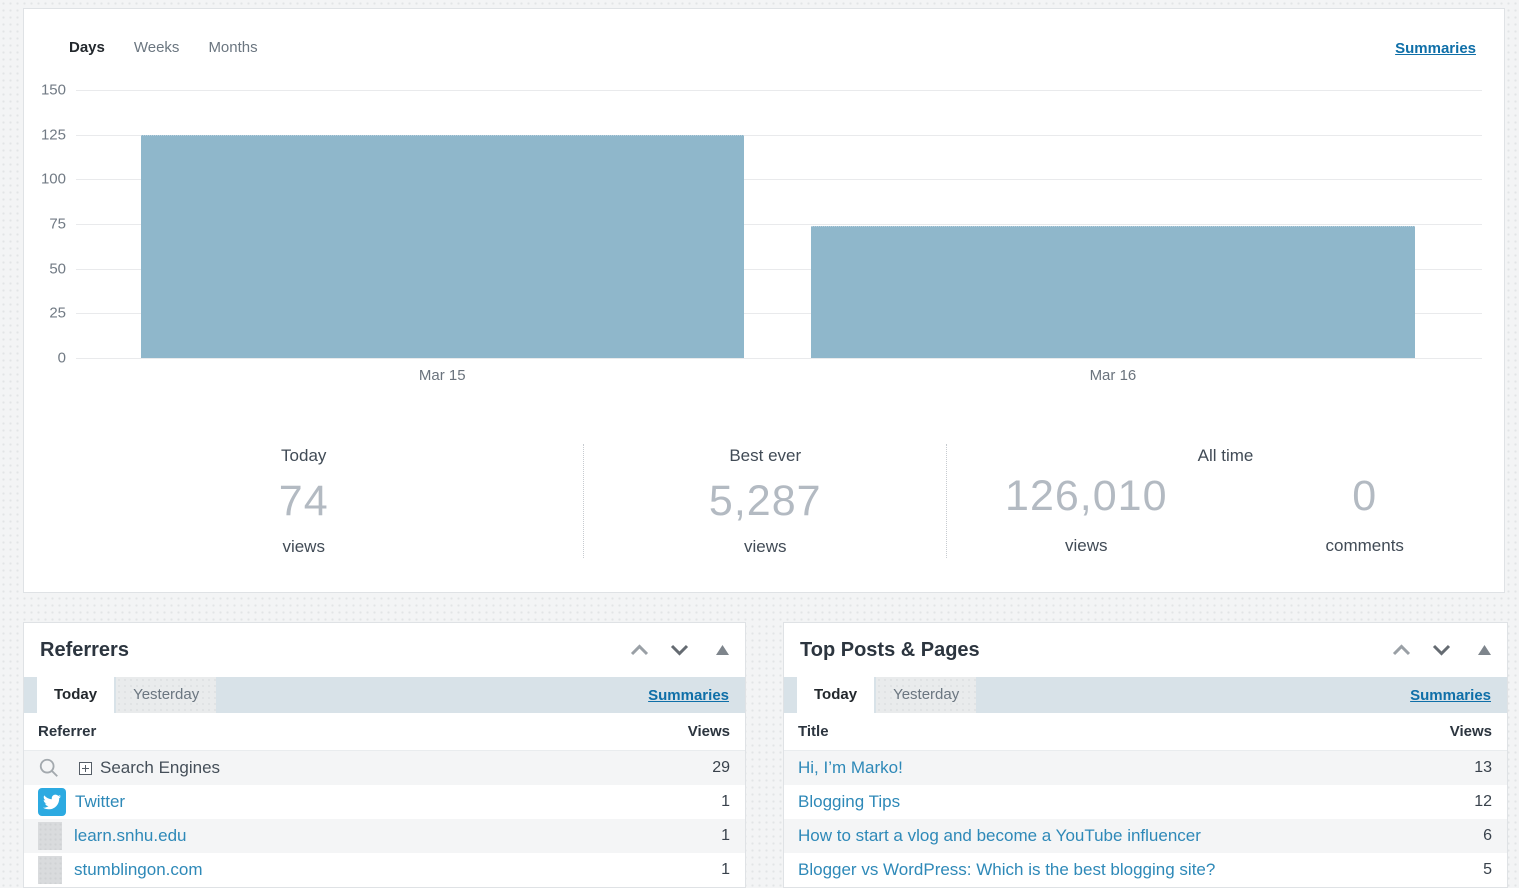 The height and width of the screenshot is (888, 1519). I want to click on twitter-icon, so click(52, 802).